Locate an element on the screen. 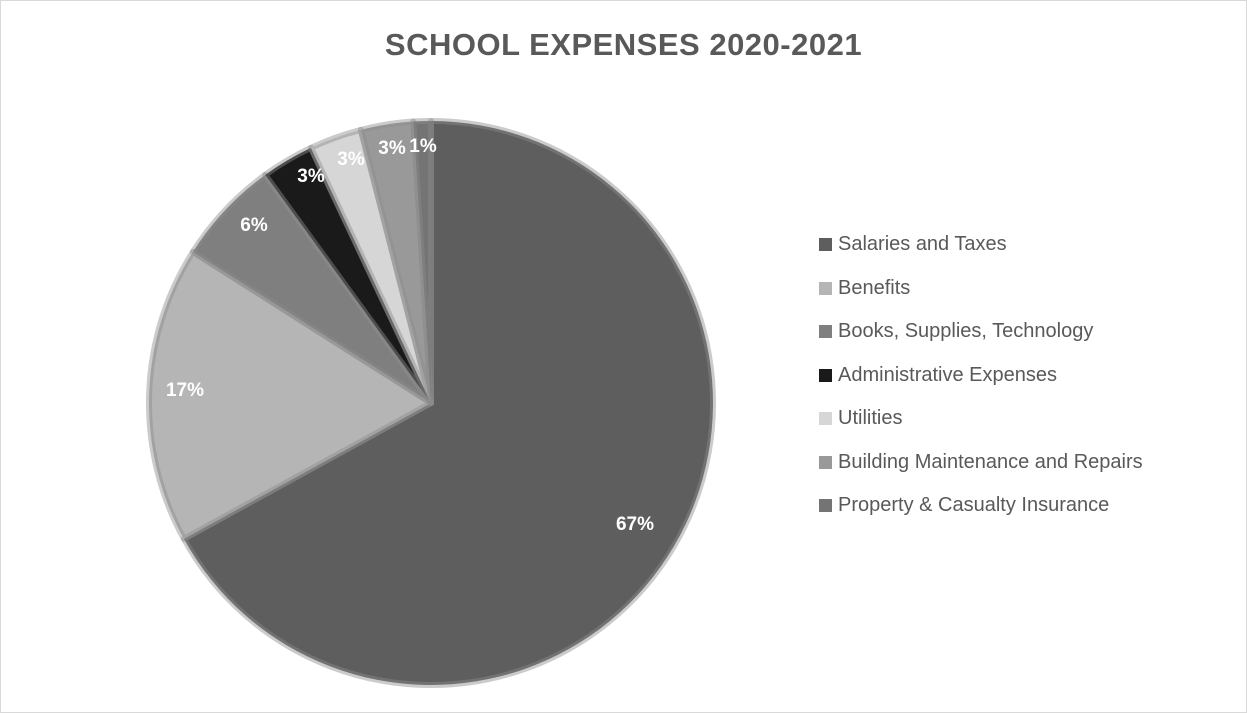 This screenshot has width=1247, height=713. slice-data-label-5: 3% is located at coordinates (351, 159).